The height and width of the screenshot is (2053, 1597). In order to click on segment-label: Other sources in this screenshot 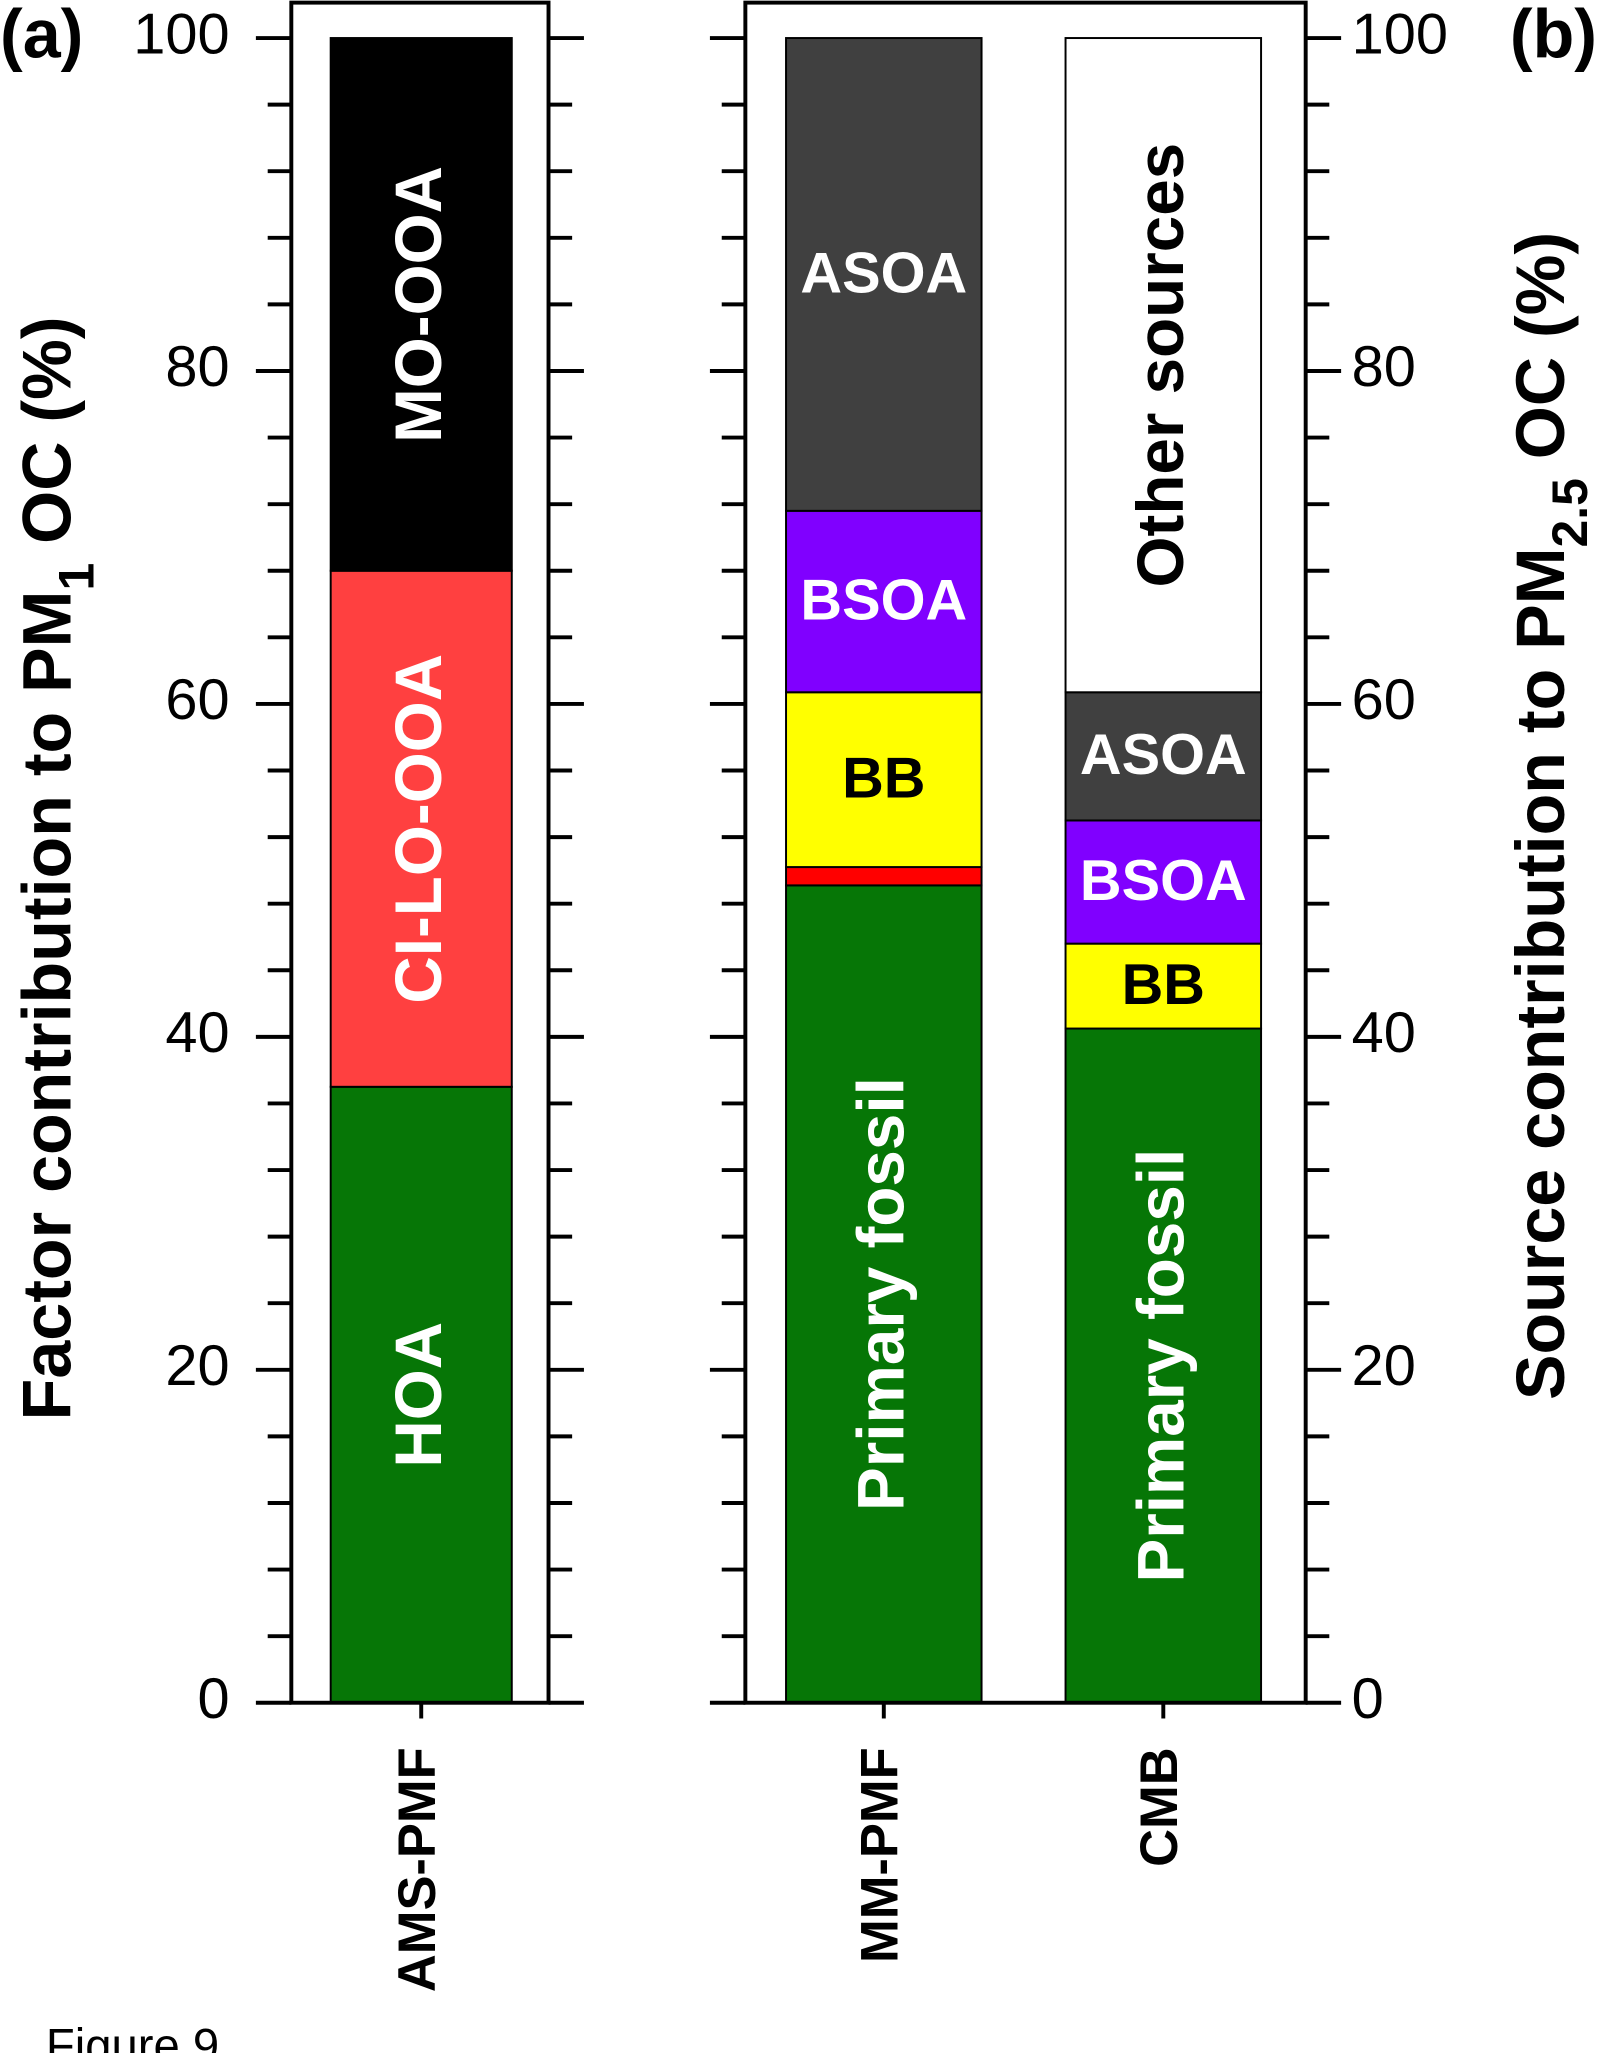, I will do `click(1160, 365)`.